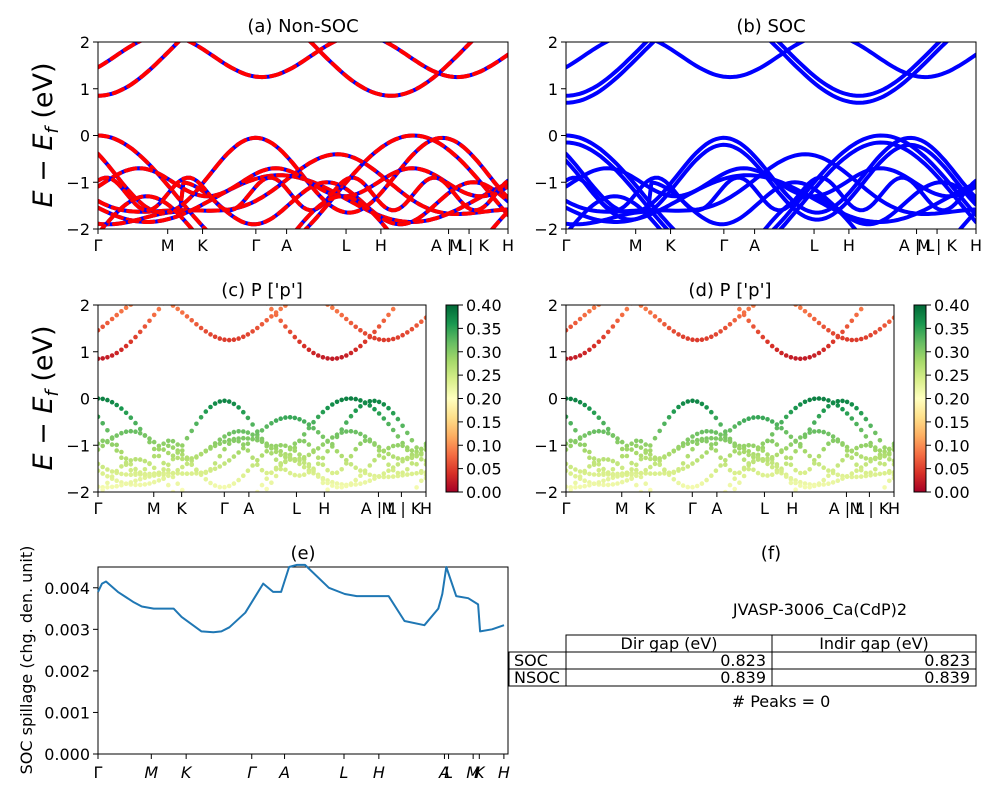 This screenshot has width=1000, height=800. What do you see at coordinates (771, 135) in the screenshot?
I see `panel-b-bands` at bounding box center [771, 135].